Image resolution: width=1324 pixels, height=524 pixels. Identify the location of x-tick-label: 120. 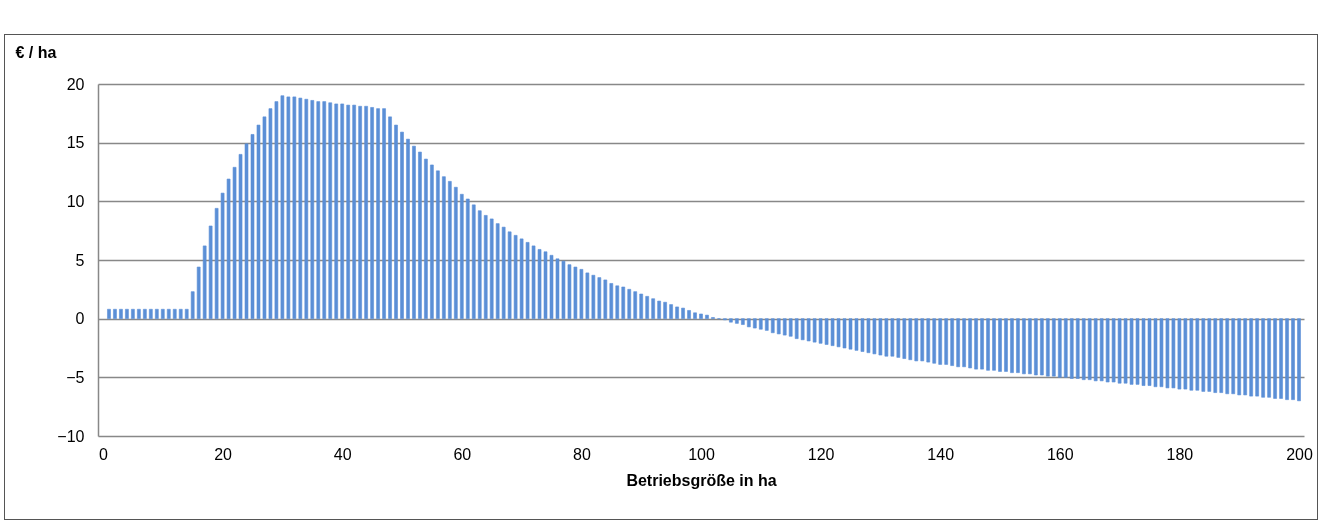
(821, 454).